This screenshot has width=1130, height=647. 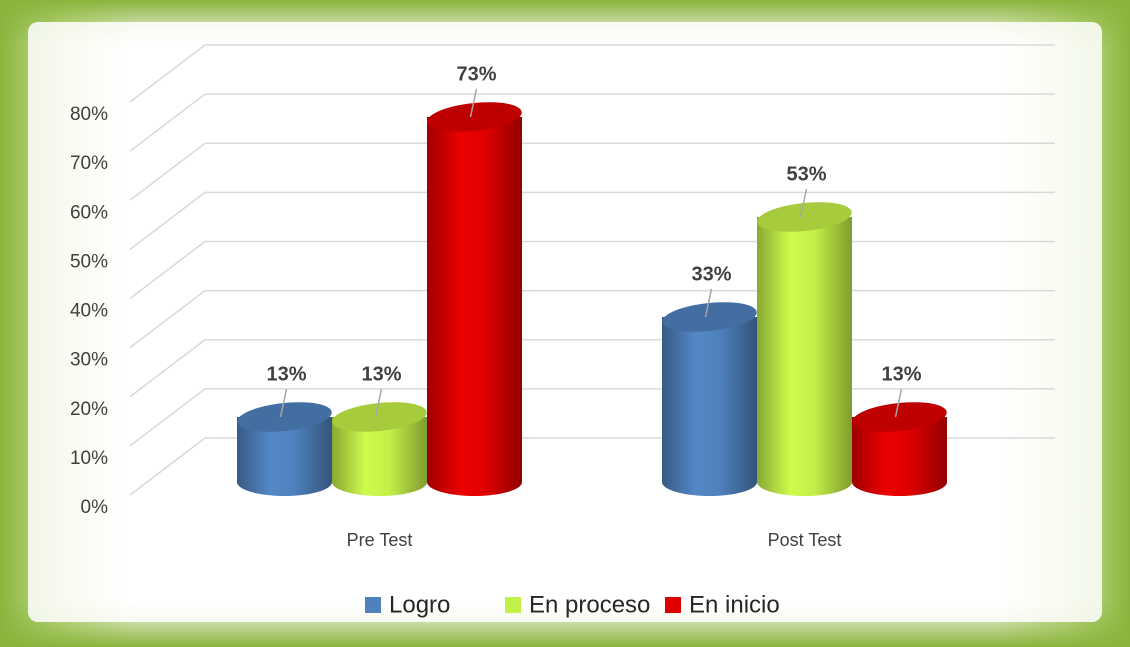 What do you see at coordinates (89, 311) in the screenshot?
I see `y-tick-label: 40%` at bounding box center [89, 311].